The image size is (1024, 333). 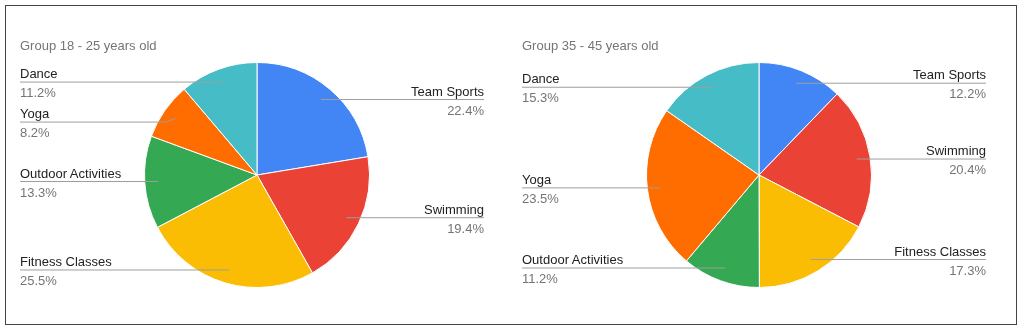 I want to click on chart-title: Group 18 - 25 years old, so click(x=88, y=45).